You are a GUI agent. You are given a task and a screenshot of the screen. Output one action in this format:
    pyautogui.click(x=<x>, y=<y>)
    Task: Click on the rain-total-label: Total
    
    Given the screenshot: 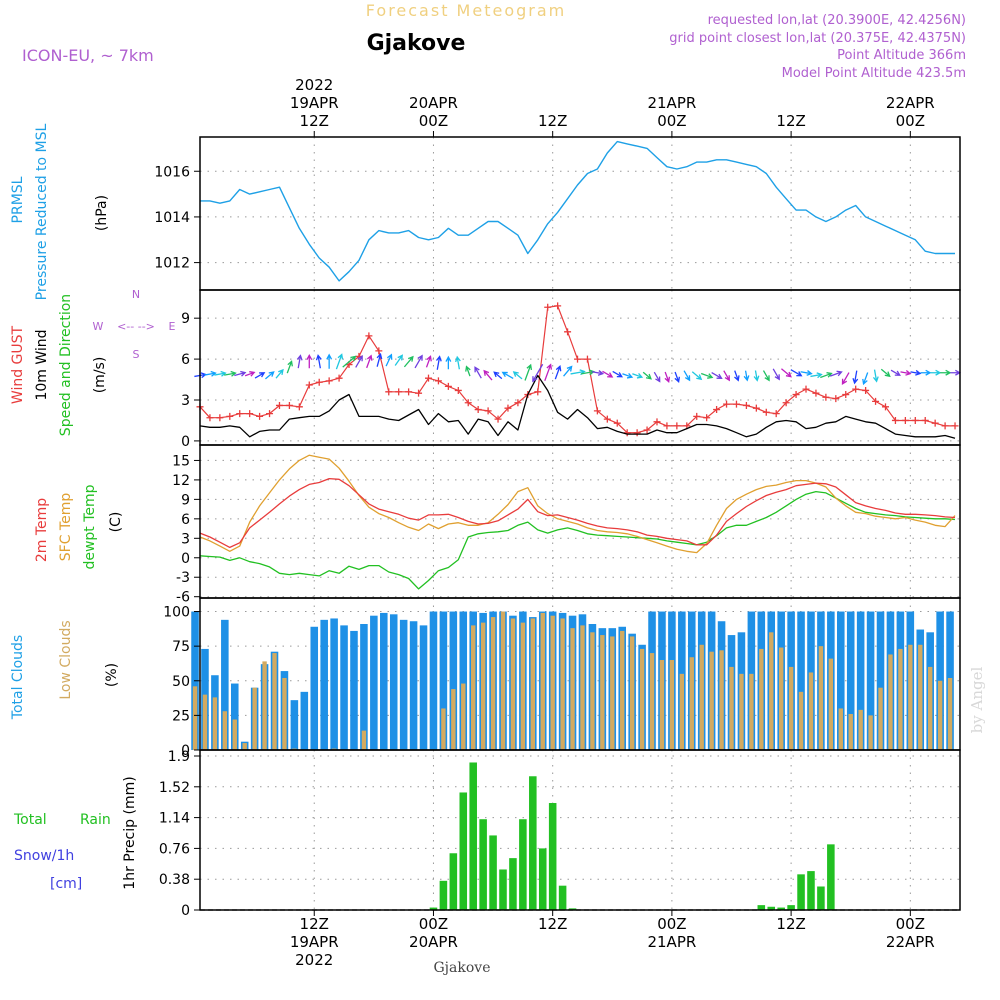 What is the action you would take?
    pyautogui.click(x=30, y=820)
    